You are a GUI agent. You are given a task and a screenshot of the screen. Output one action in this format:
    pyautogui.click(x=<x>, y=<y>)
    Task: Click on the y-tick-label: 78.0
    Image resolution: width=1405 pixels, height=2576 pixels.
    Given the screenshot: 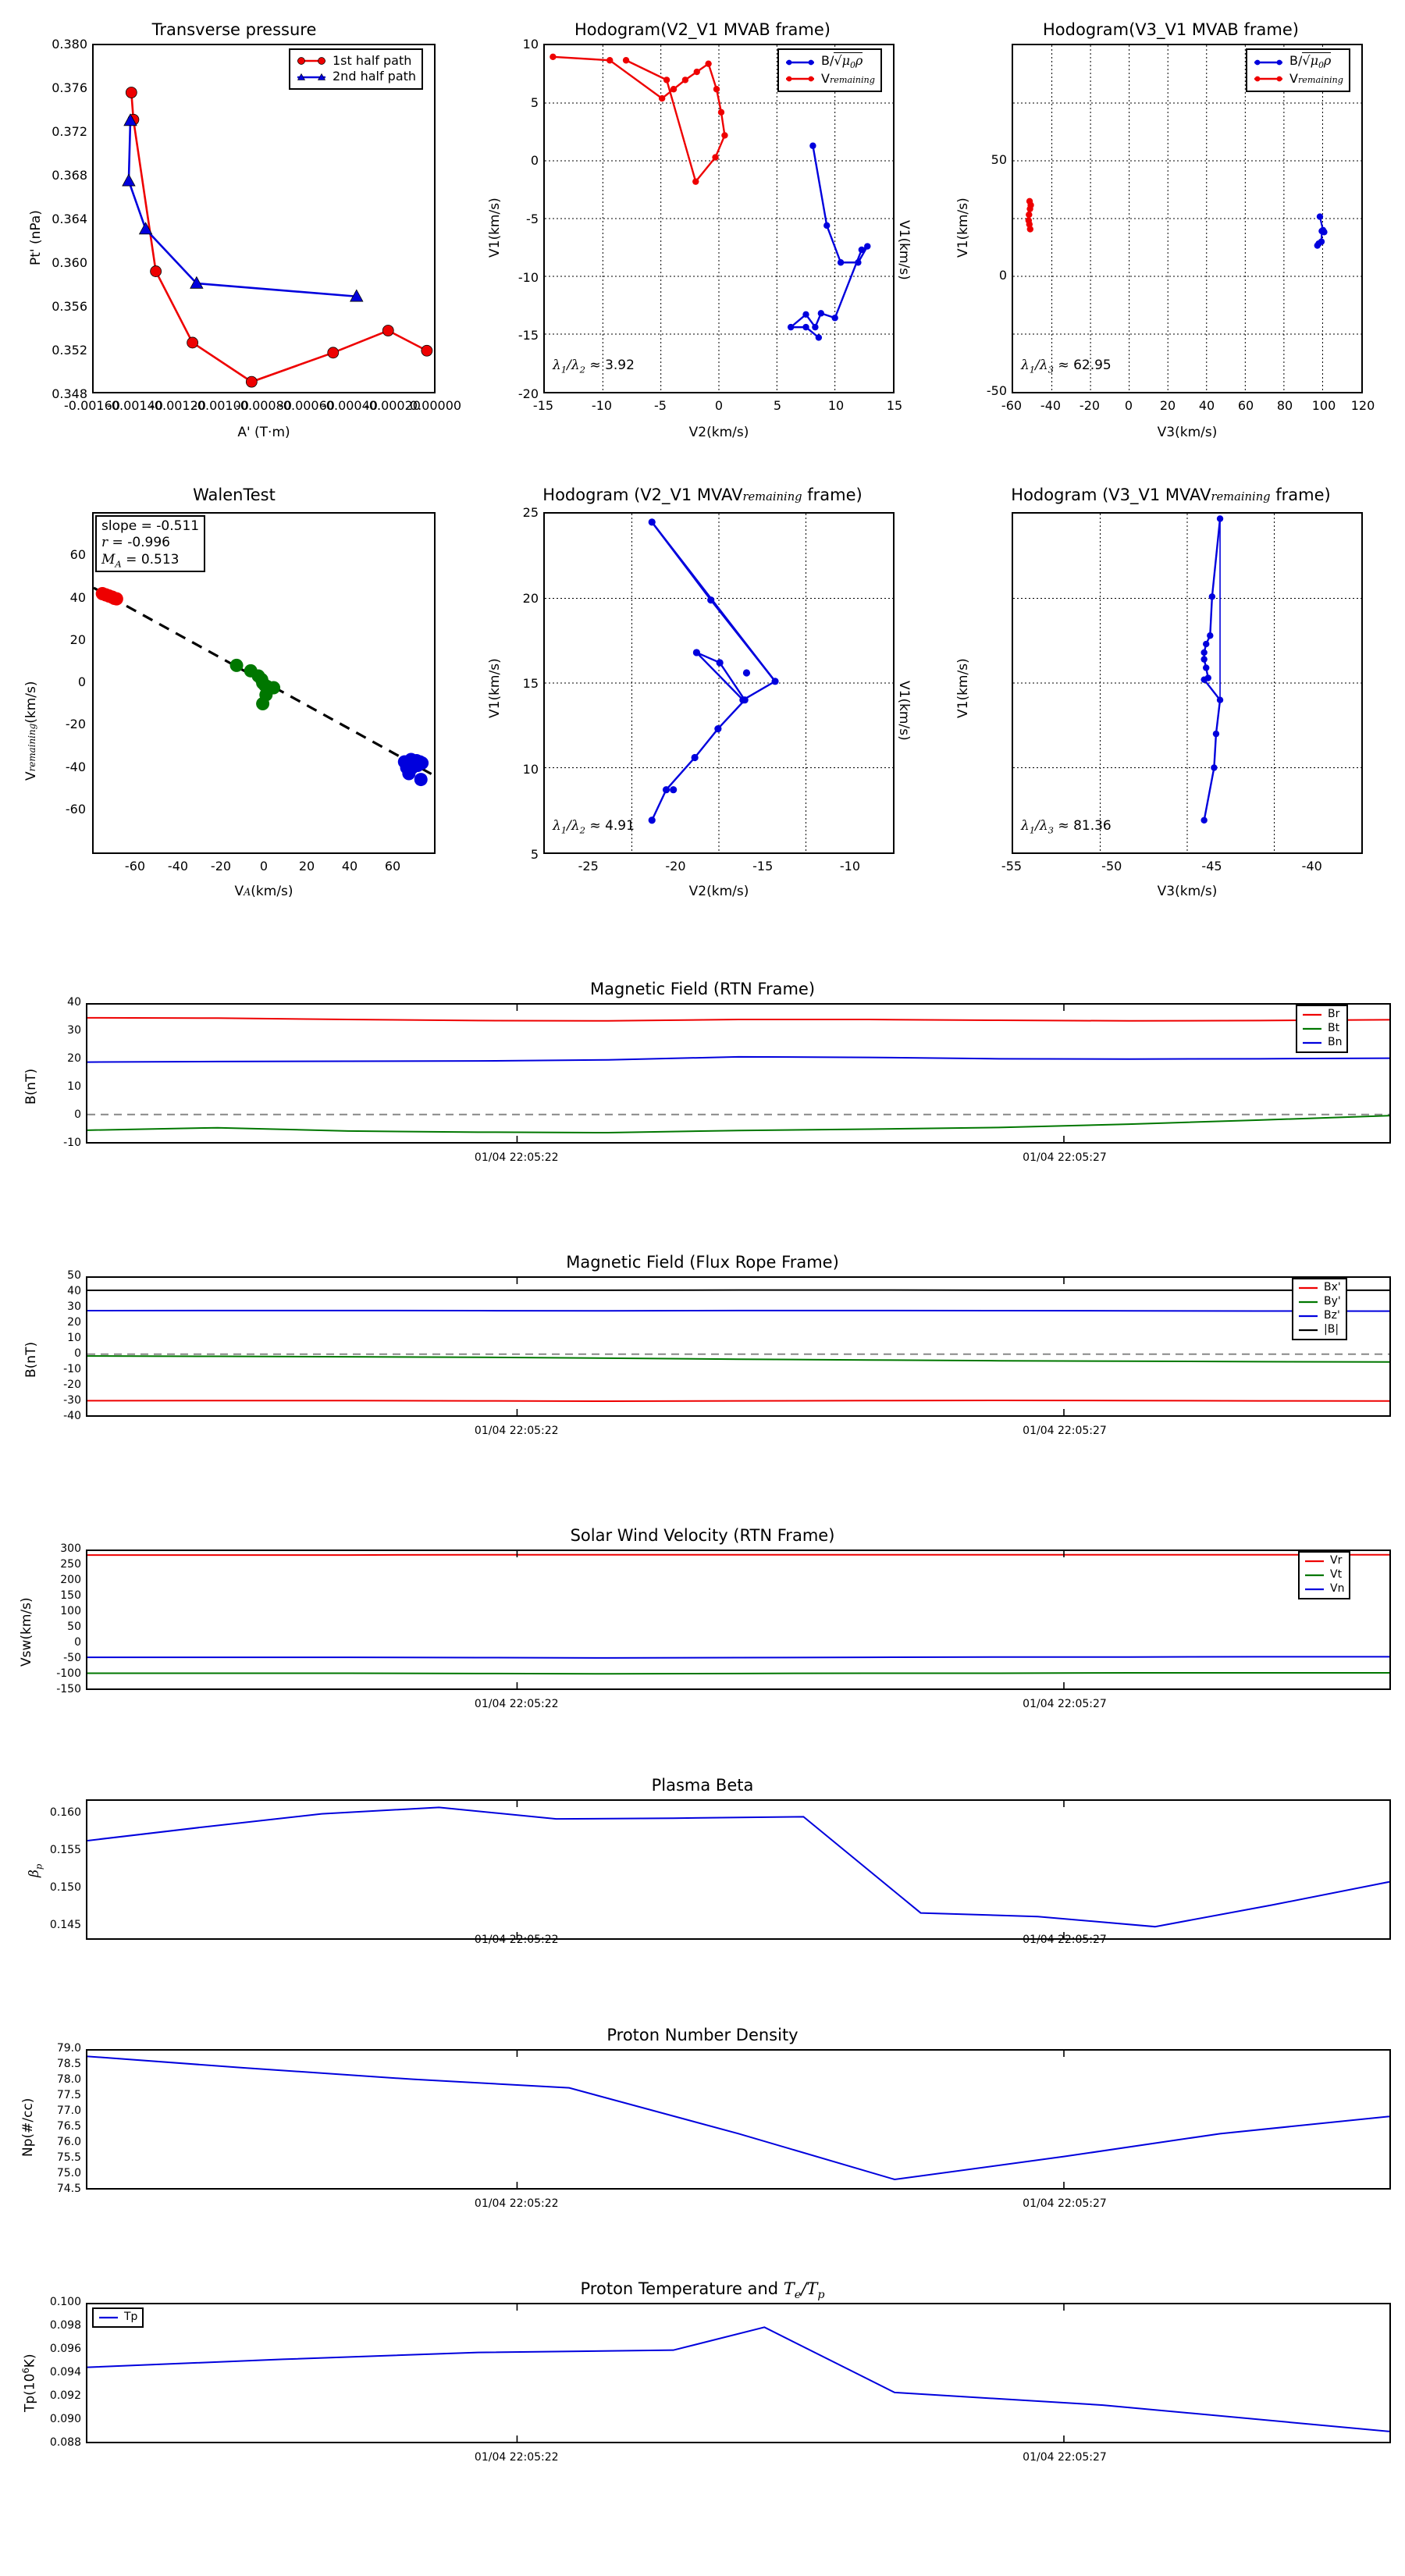 What is the action you would take?
    pyautogui.click(x=68, y=2079)
    